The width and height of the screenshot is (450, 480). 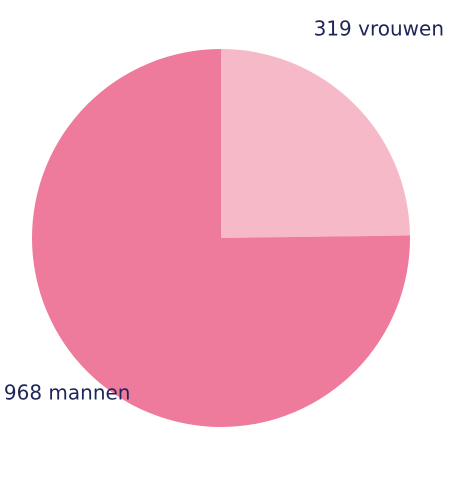 What do you see at coordinates (67, 392) in the screenshot?
I see `slice-label: 968 mannen` at bounding box center [67, 392].